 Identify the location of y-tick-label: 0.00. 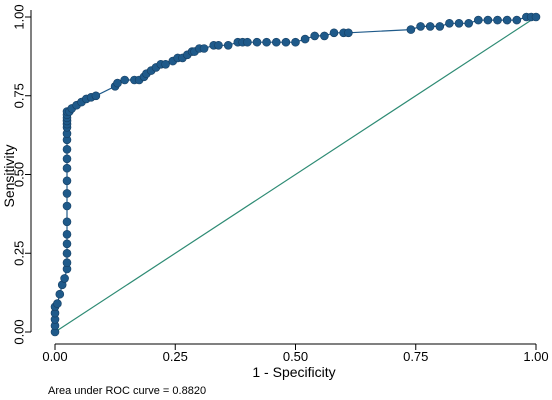
(19, 331).